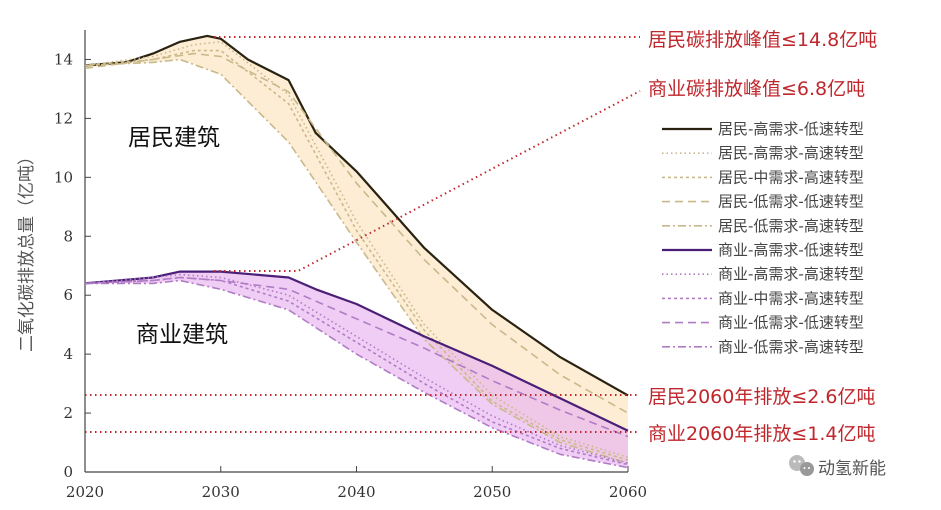 This screenshot has height=510, width=941. I want to click on legend-label: 居民-低需求-低速转型, so click(791, 202).